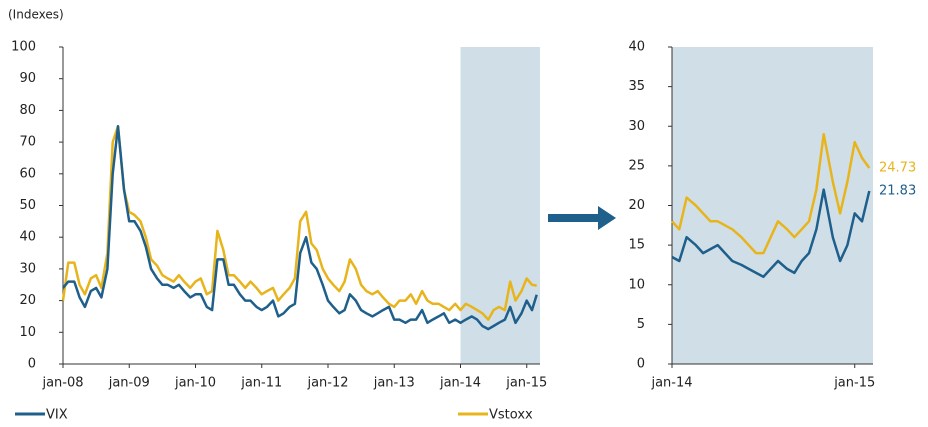 This screenshot has height=427, width=928. I want to click on y-tick-label: 60, so click(27, 173).